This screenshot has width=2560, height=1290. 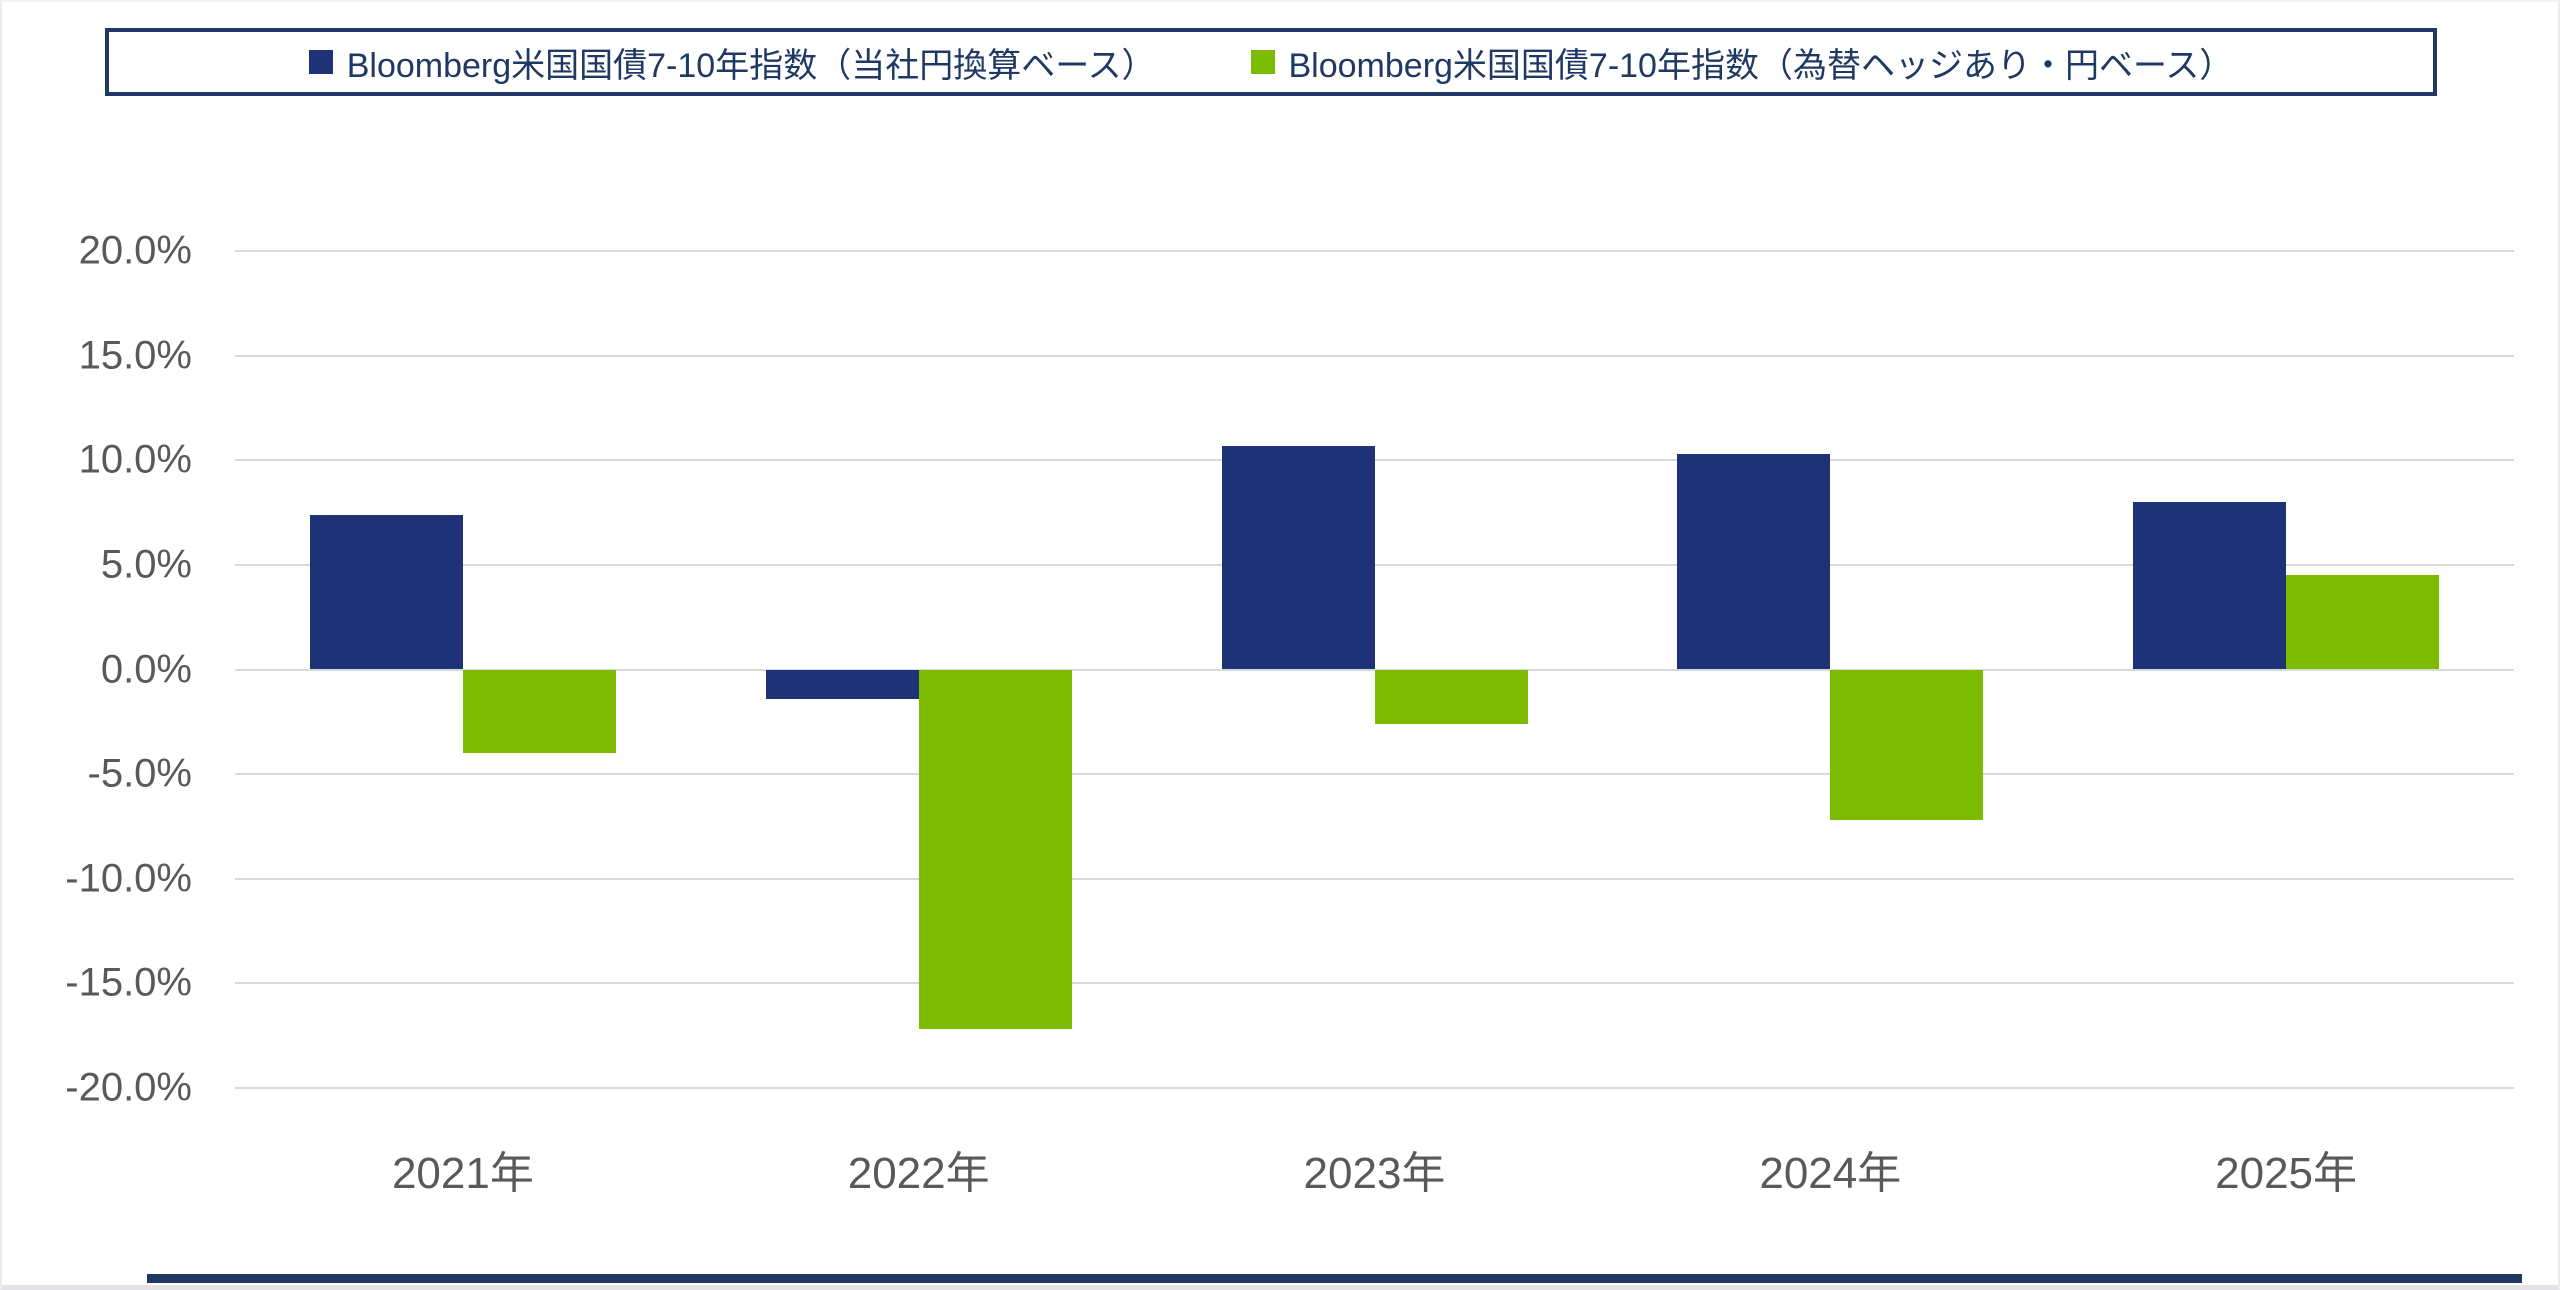 I want to click on screenshot-bottom-edge, so click(x=1280, y=1287).